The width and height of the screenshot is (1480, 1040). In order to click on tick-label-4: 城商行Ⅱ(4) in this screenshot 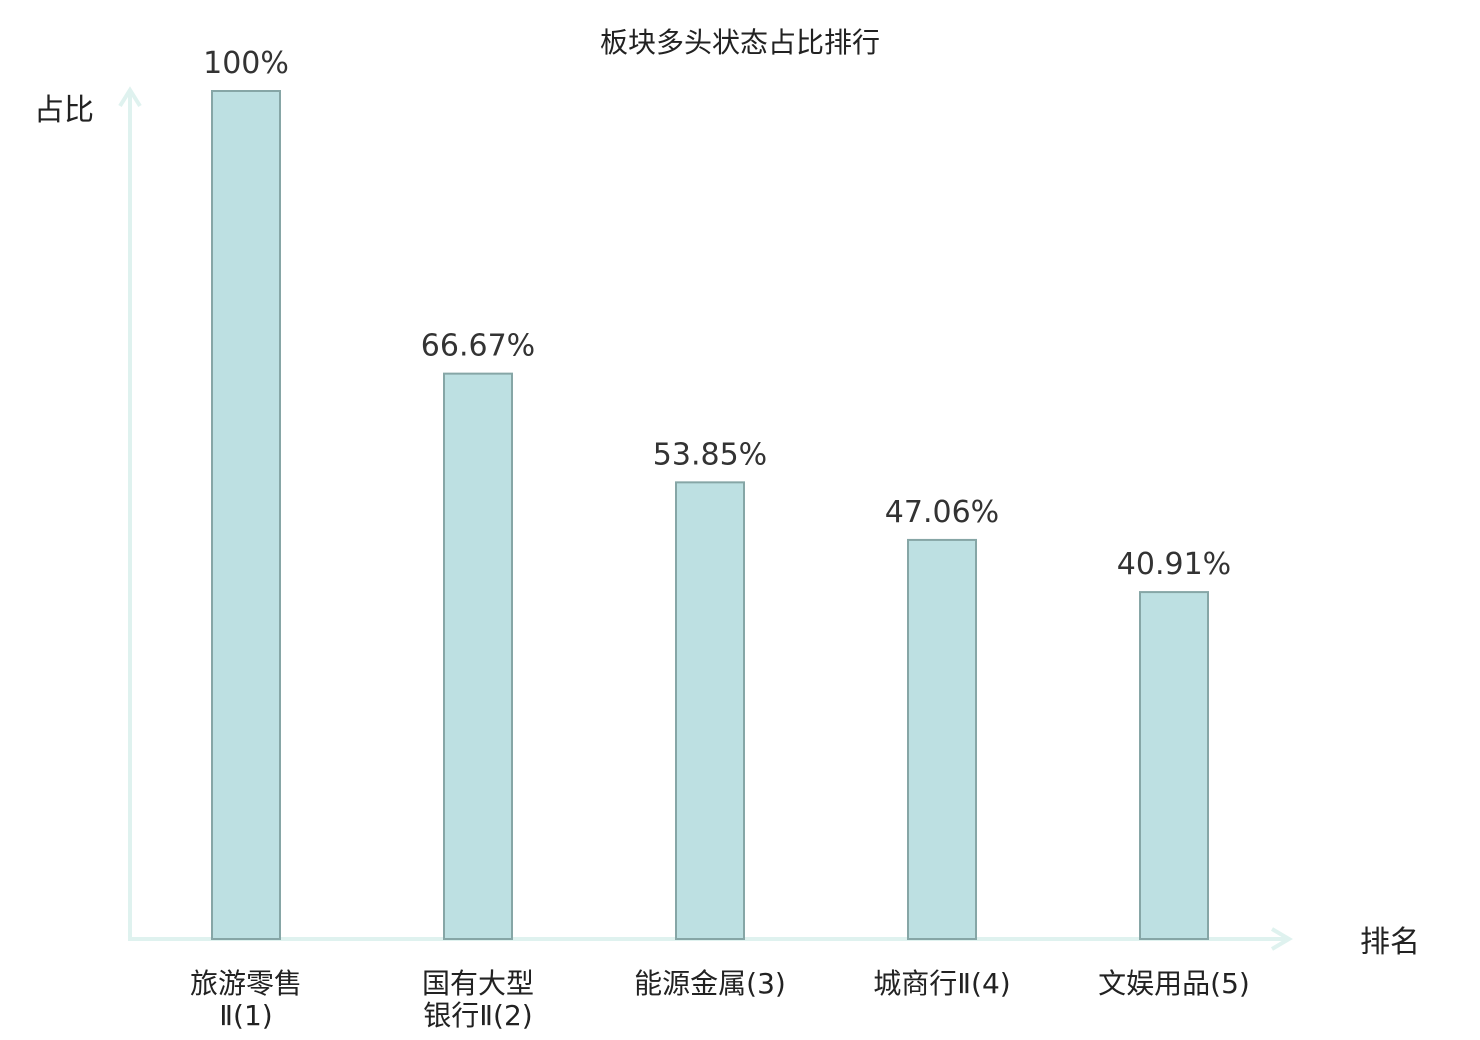, I will do `click(941, 983)`.